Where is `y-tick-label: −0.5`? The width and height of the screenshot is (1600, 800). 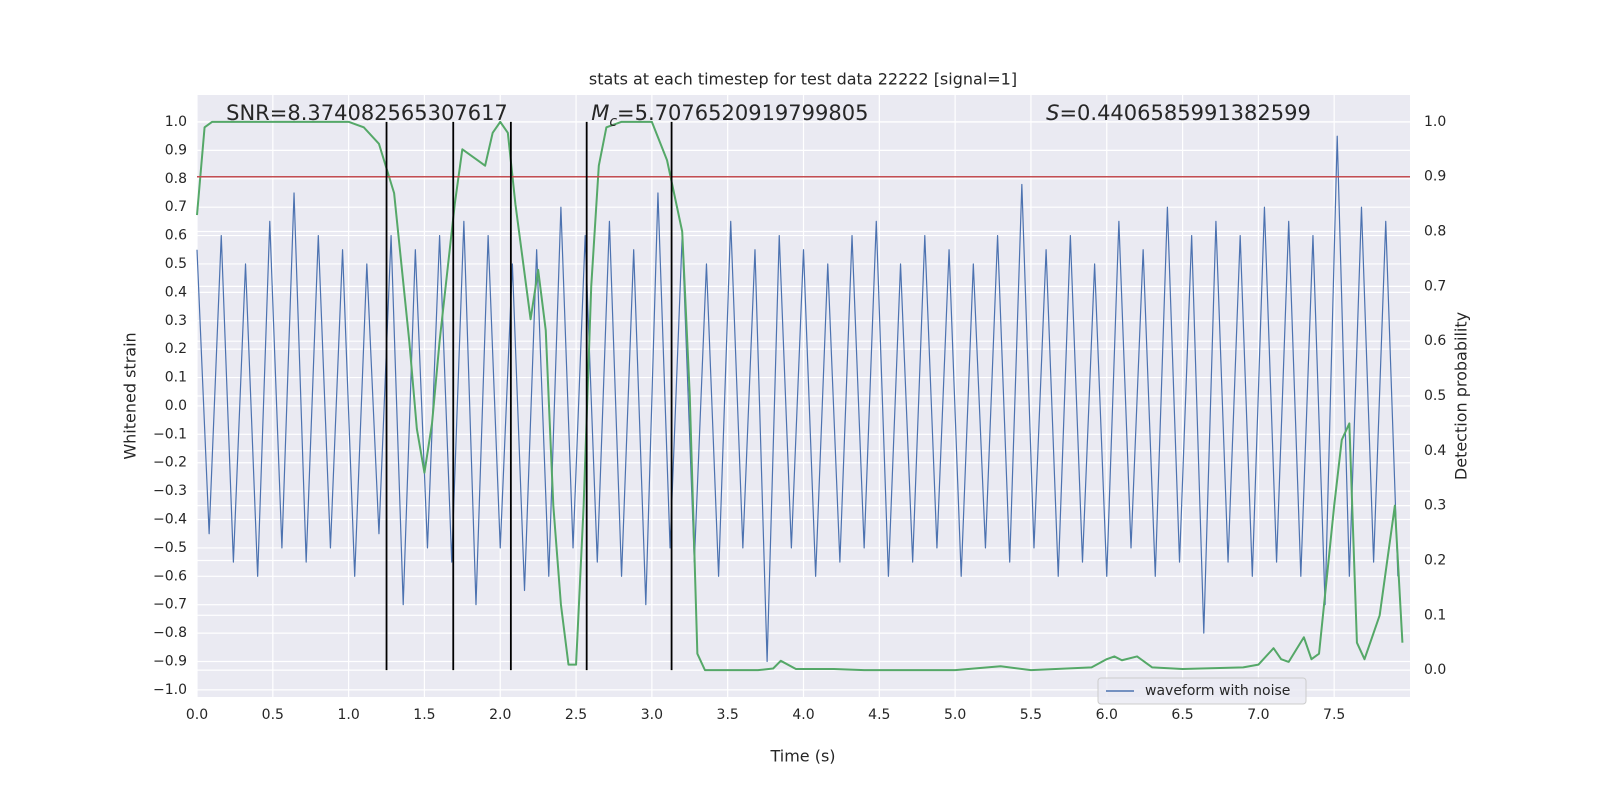 y-tick-label: −0.5 is located at coordinates (170, 548).